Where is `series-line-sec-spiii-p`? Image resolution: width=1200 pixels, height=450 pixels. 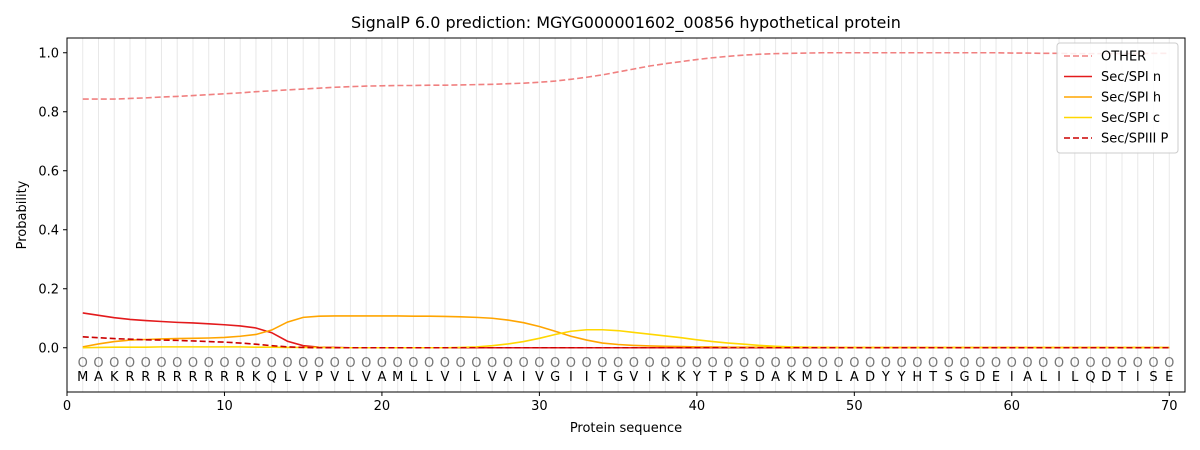 series-line-sec-spiii-p is located at coordinates (626, 342).